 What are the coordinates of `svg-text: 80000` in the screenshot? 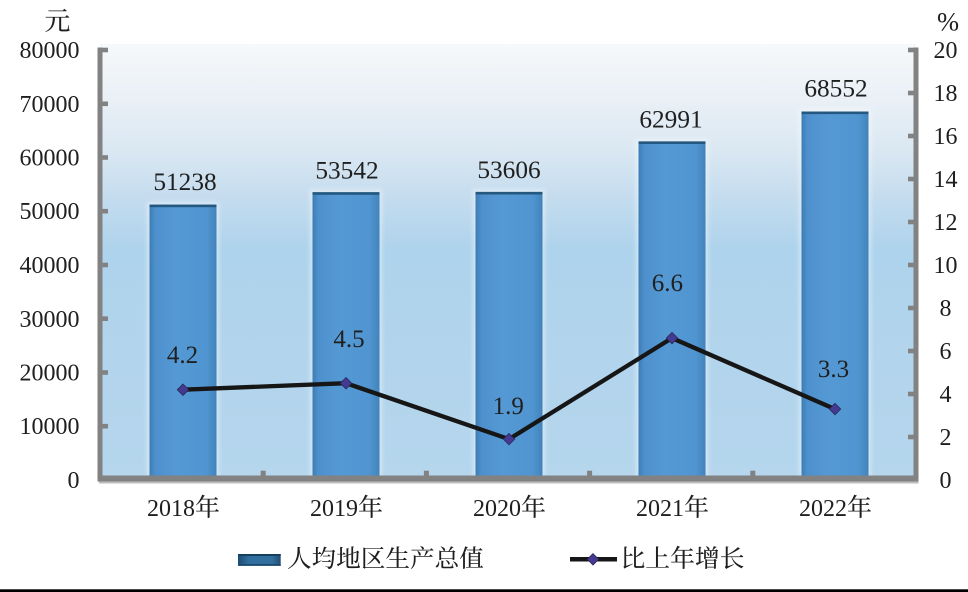 It's located at (50, 51).